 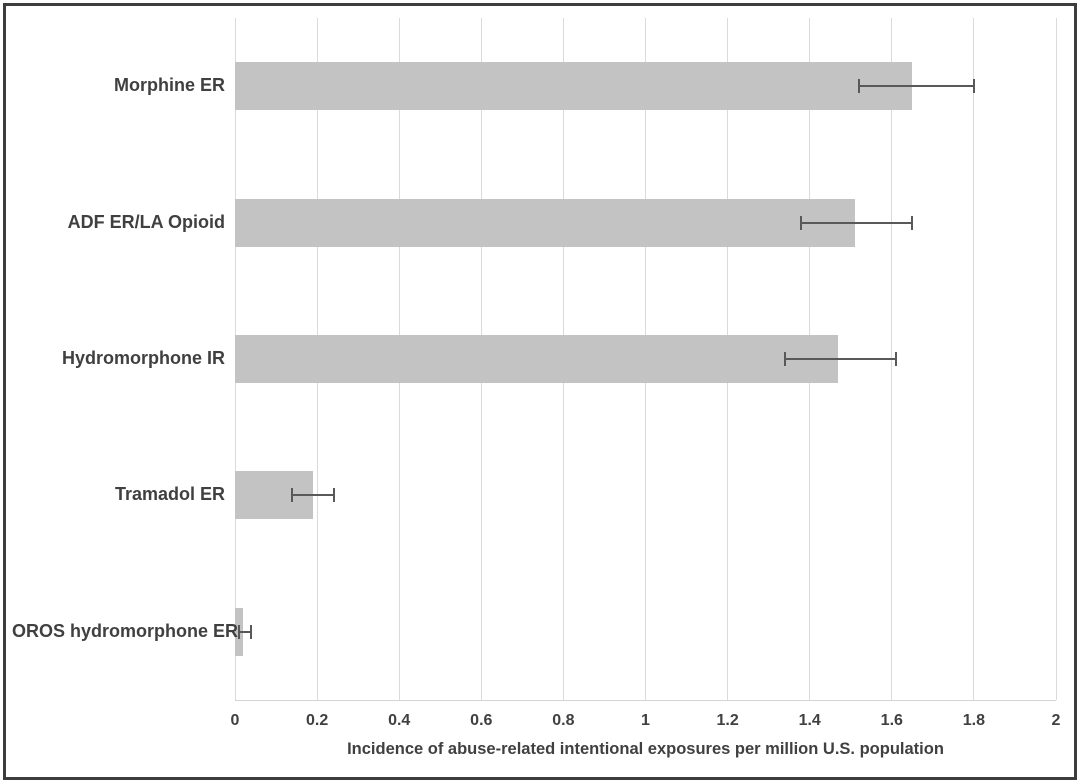 I want to click on x-axis-tick-label: 1.8, so click(x=974, y=720).